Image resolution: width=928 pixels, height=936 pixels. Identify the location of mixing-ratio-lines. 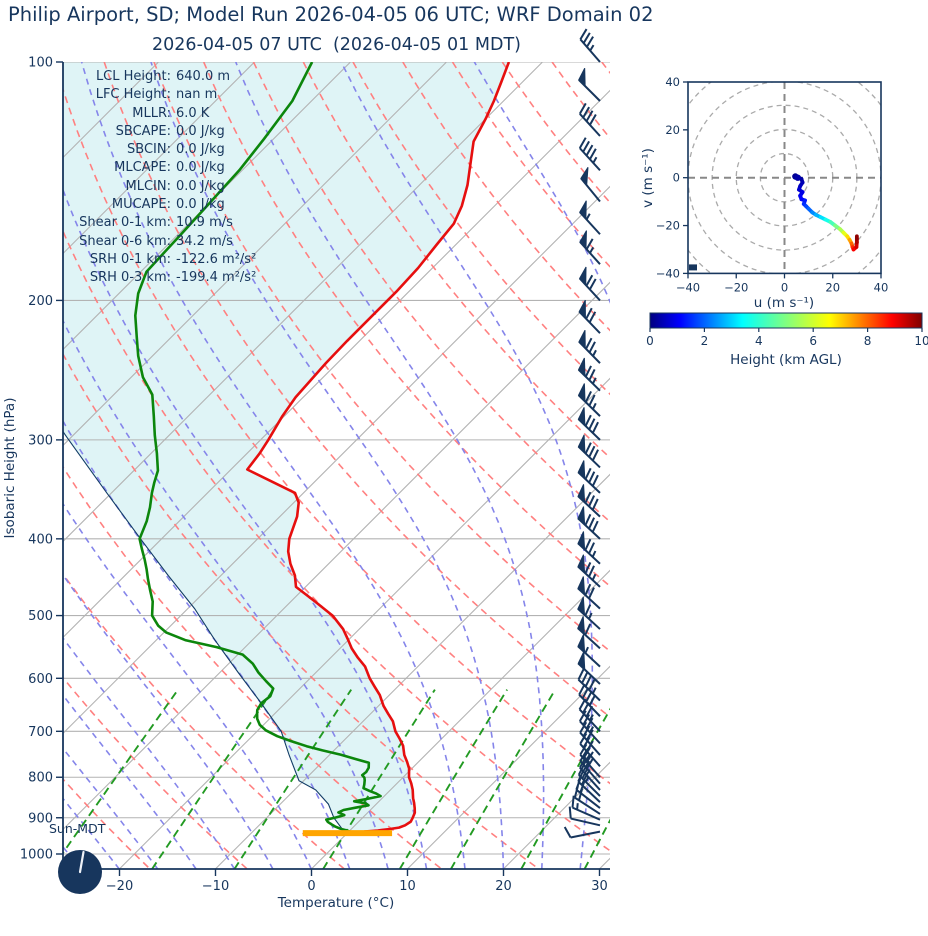
(336, 779).